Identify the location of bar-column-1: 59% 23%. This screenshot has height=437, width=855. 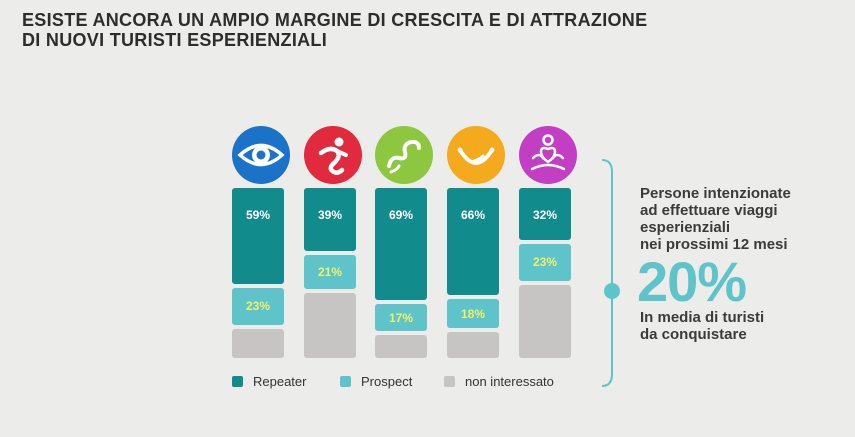
(258, 273).